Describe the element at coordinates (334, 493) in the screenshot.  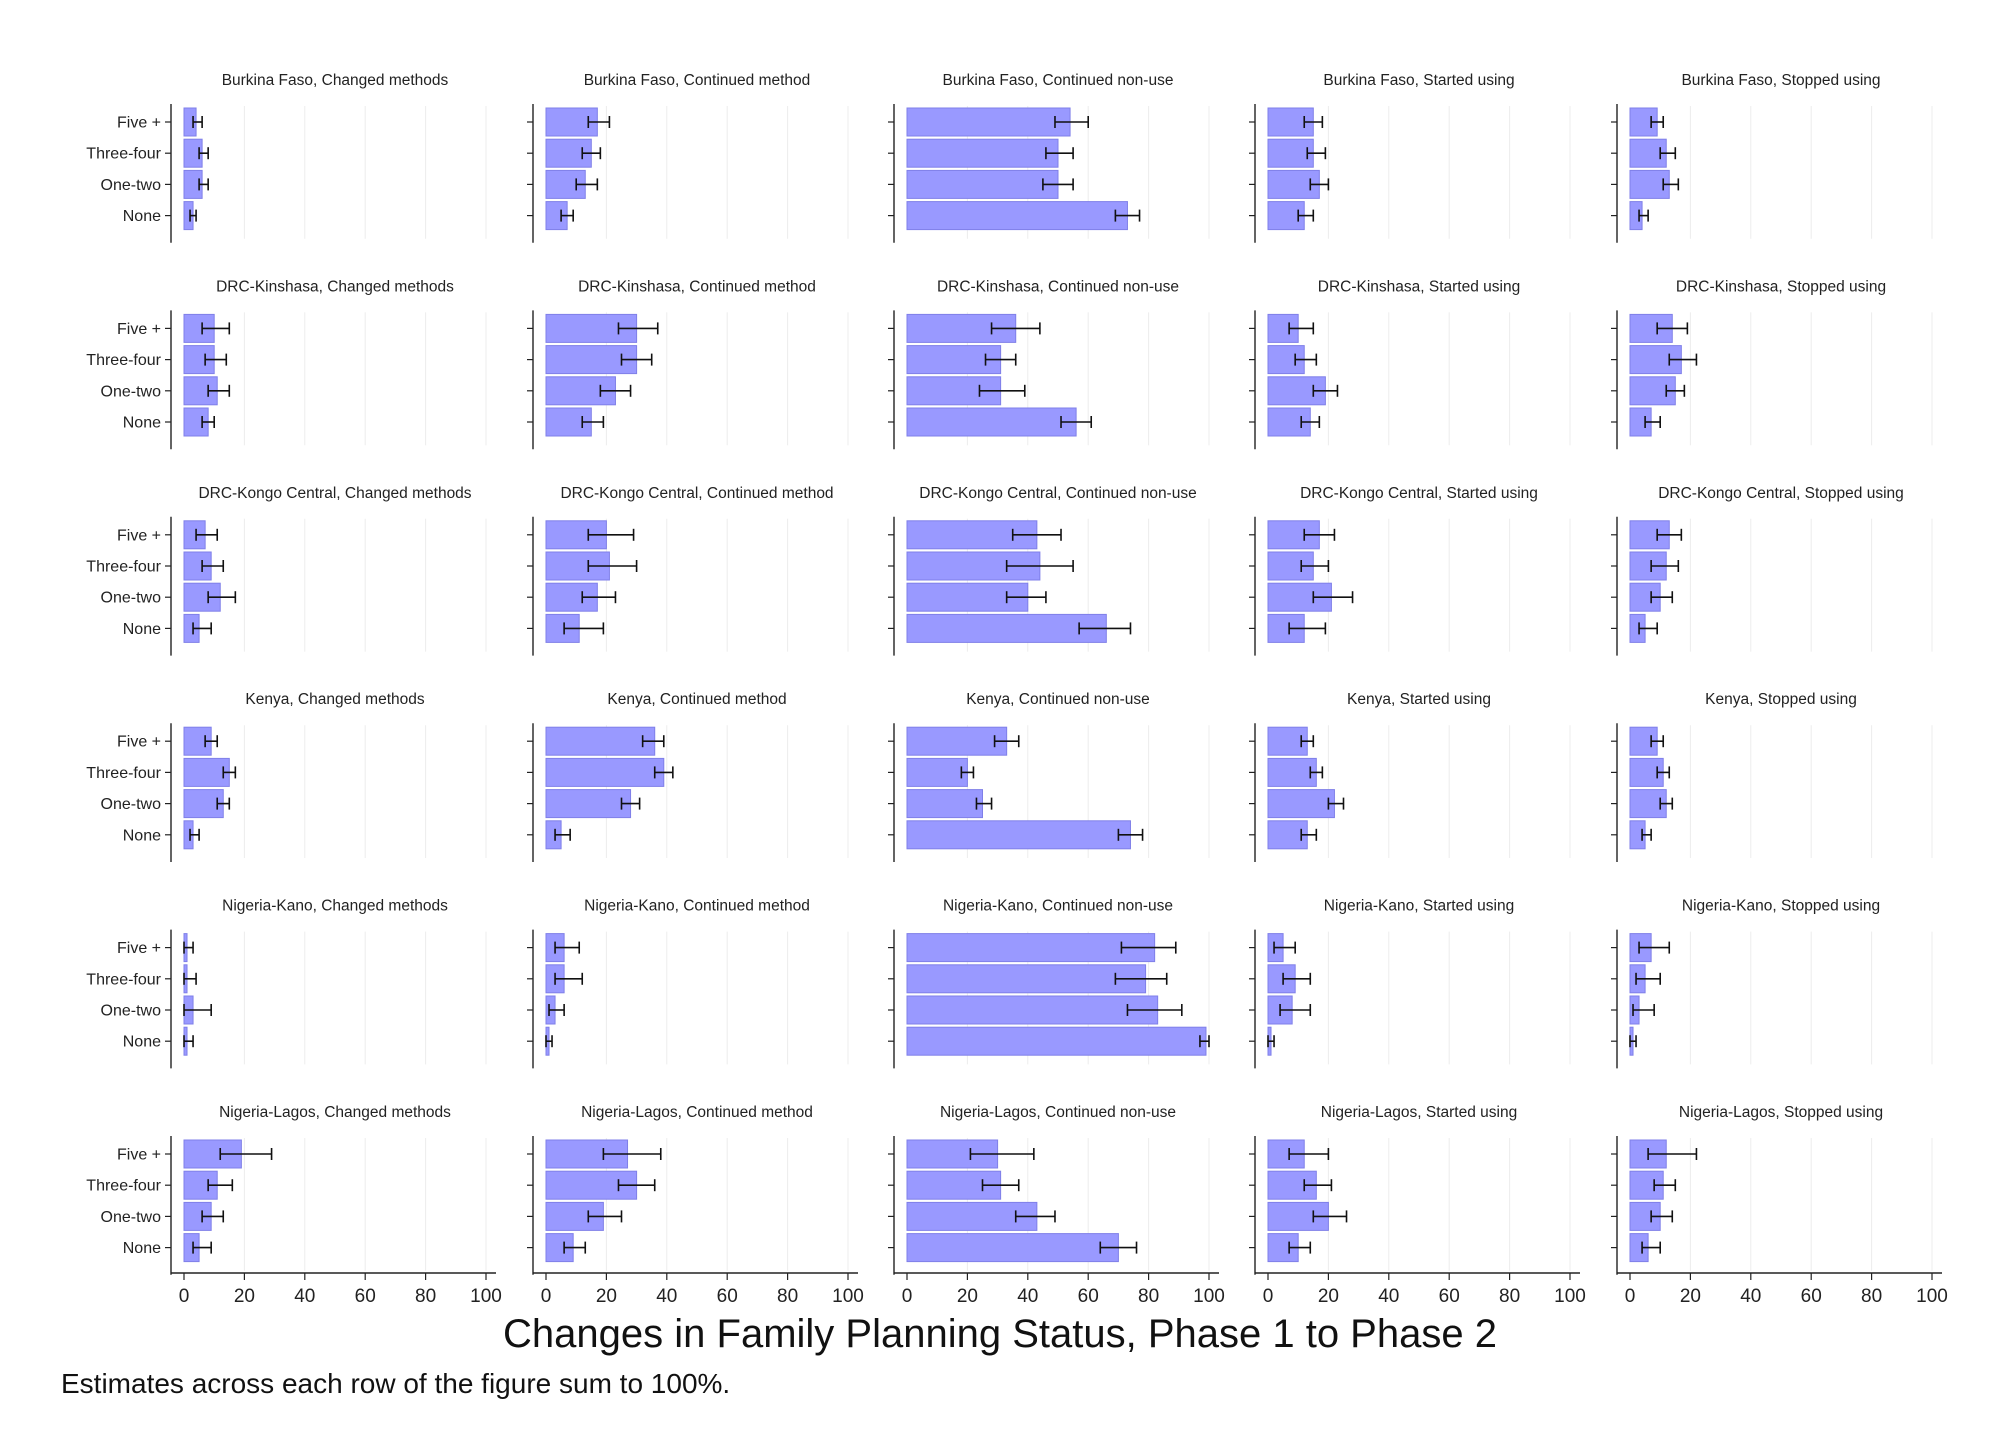
I see `panel-title: DRC-Kongo Central, Changed methods` at that location.